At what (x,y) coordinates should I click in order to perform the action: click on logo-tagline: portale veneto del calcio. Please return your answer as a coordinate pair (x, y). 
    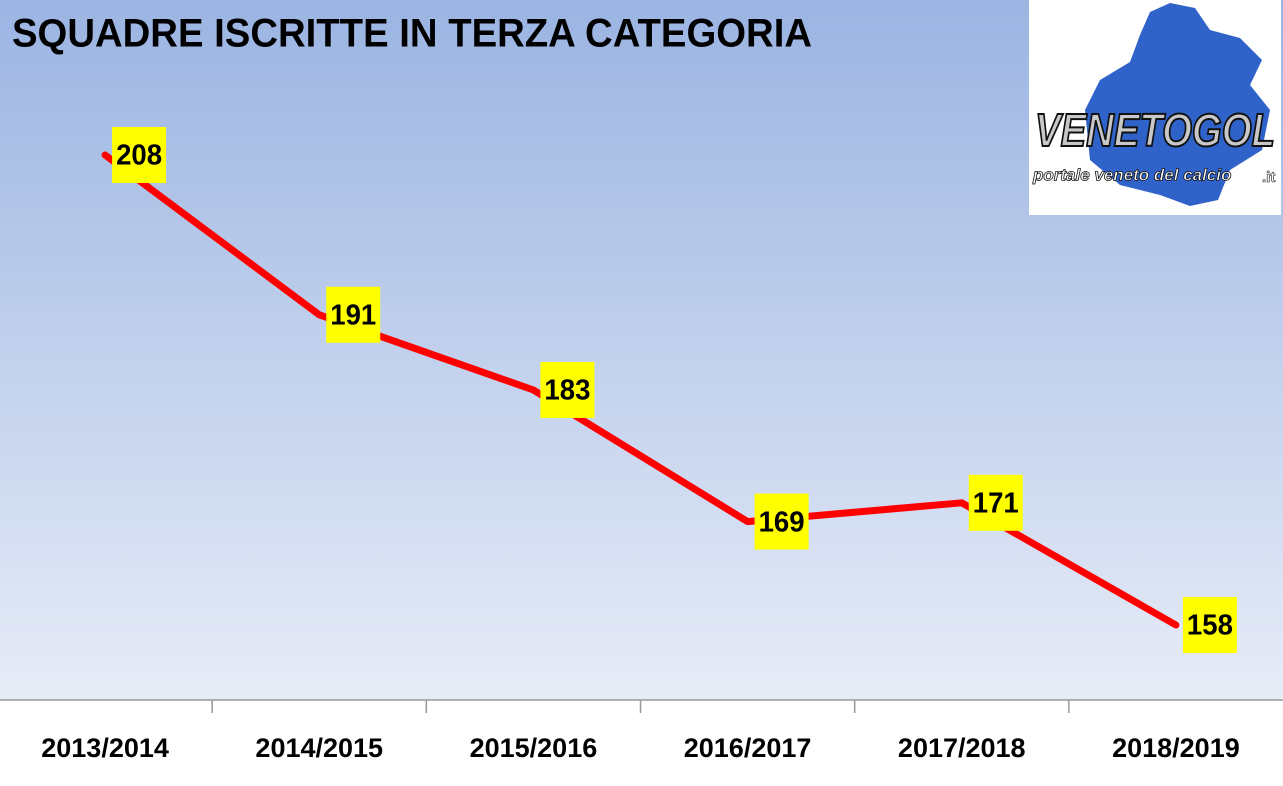
    Looking at the image, I should click on (1131, 174).